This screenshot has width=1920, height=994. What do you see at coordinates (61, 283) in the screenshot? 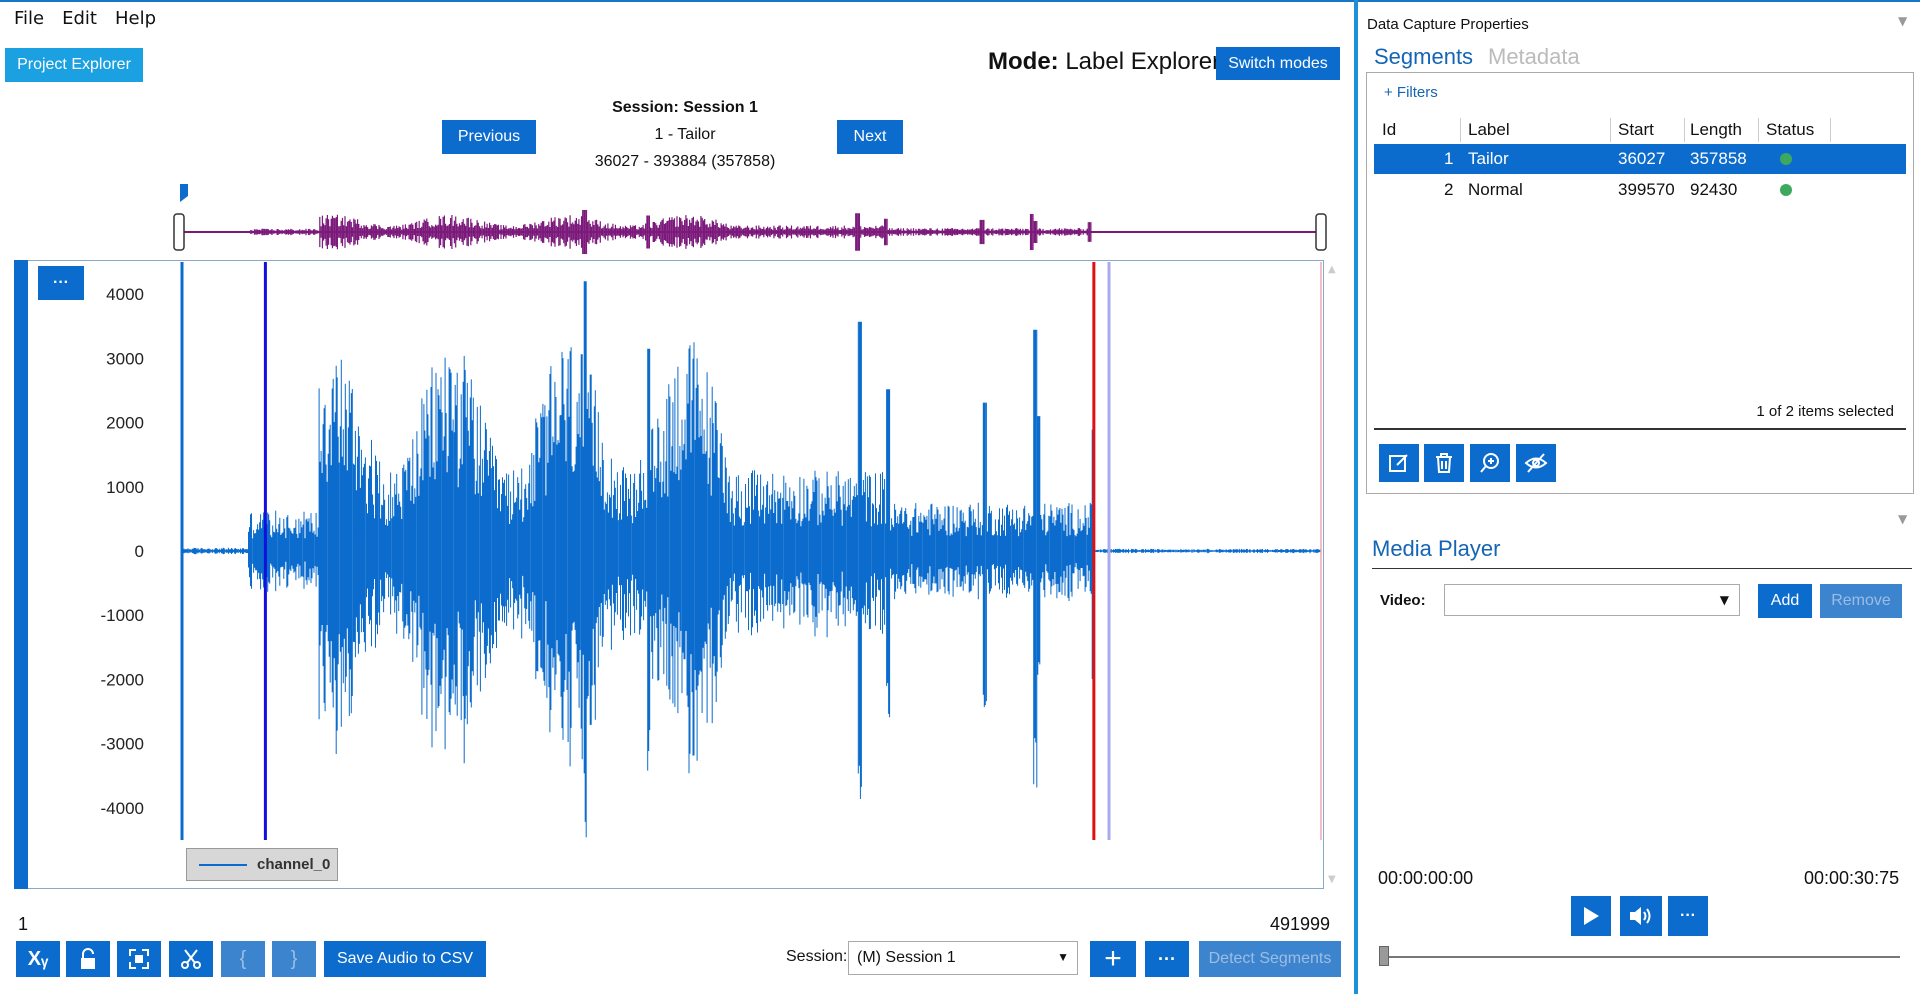
I see `chart-menu-button: ···` at bounding box center [61, 283].